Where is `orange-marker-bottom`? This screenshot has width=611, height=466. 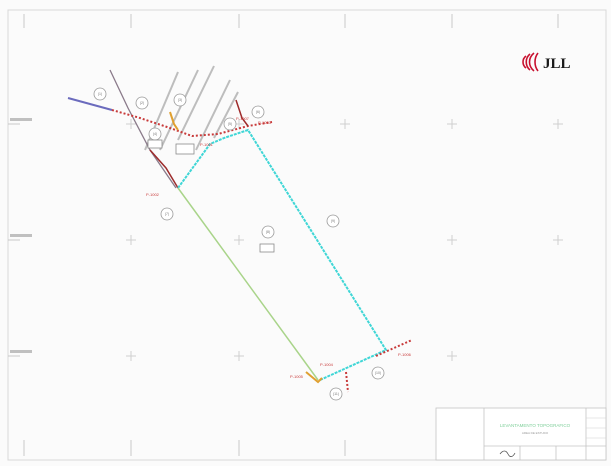
orange-marker-bottom is located at coordinates (314, 377).